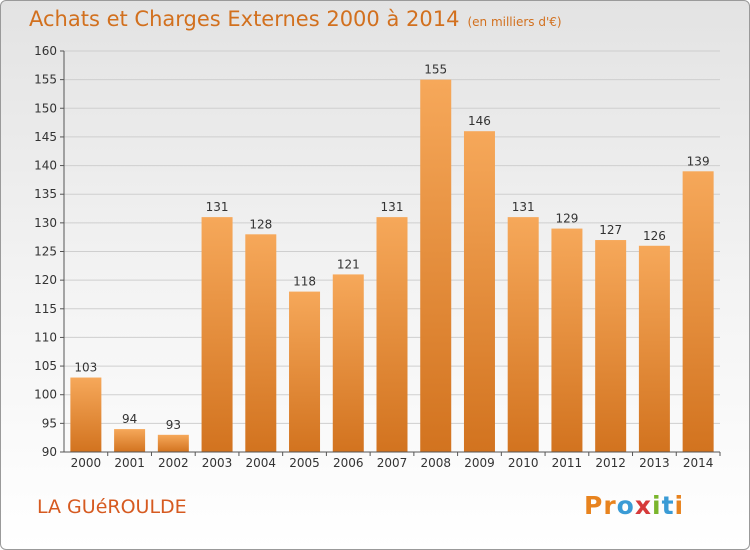 This screenshot has width=750, height=550. What do you see at coordinates (668, 505) in the screenshot?
I see `logo-letter: t` at bounding box center [668, 505].